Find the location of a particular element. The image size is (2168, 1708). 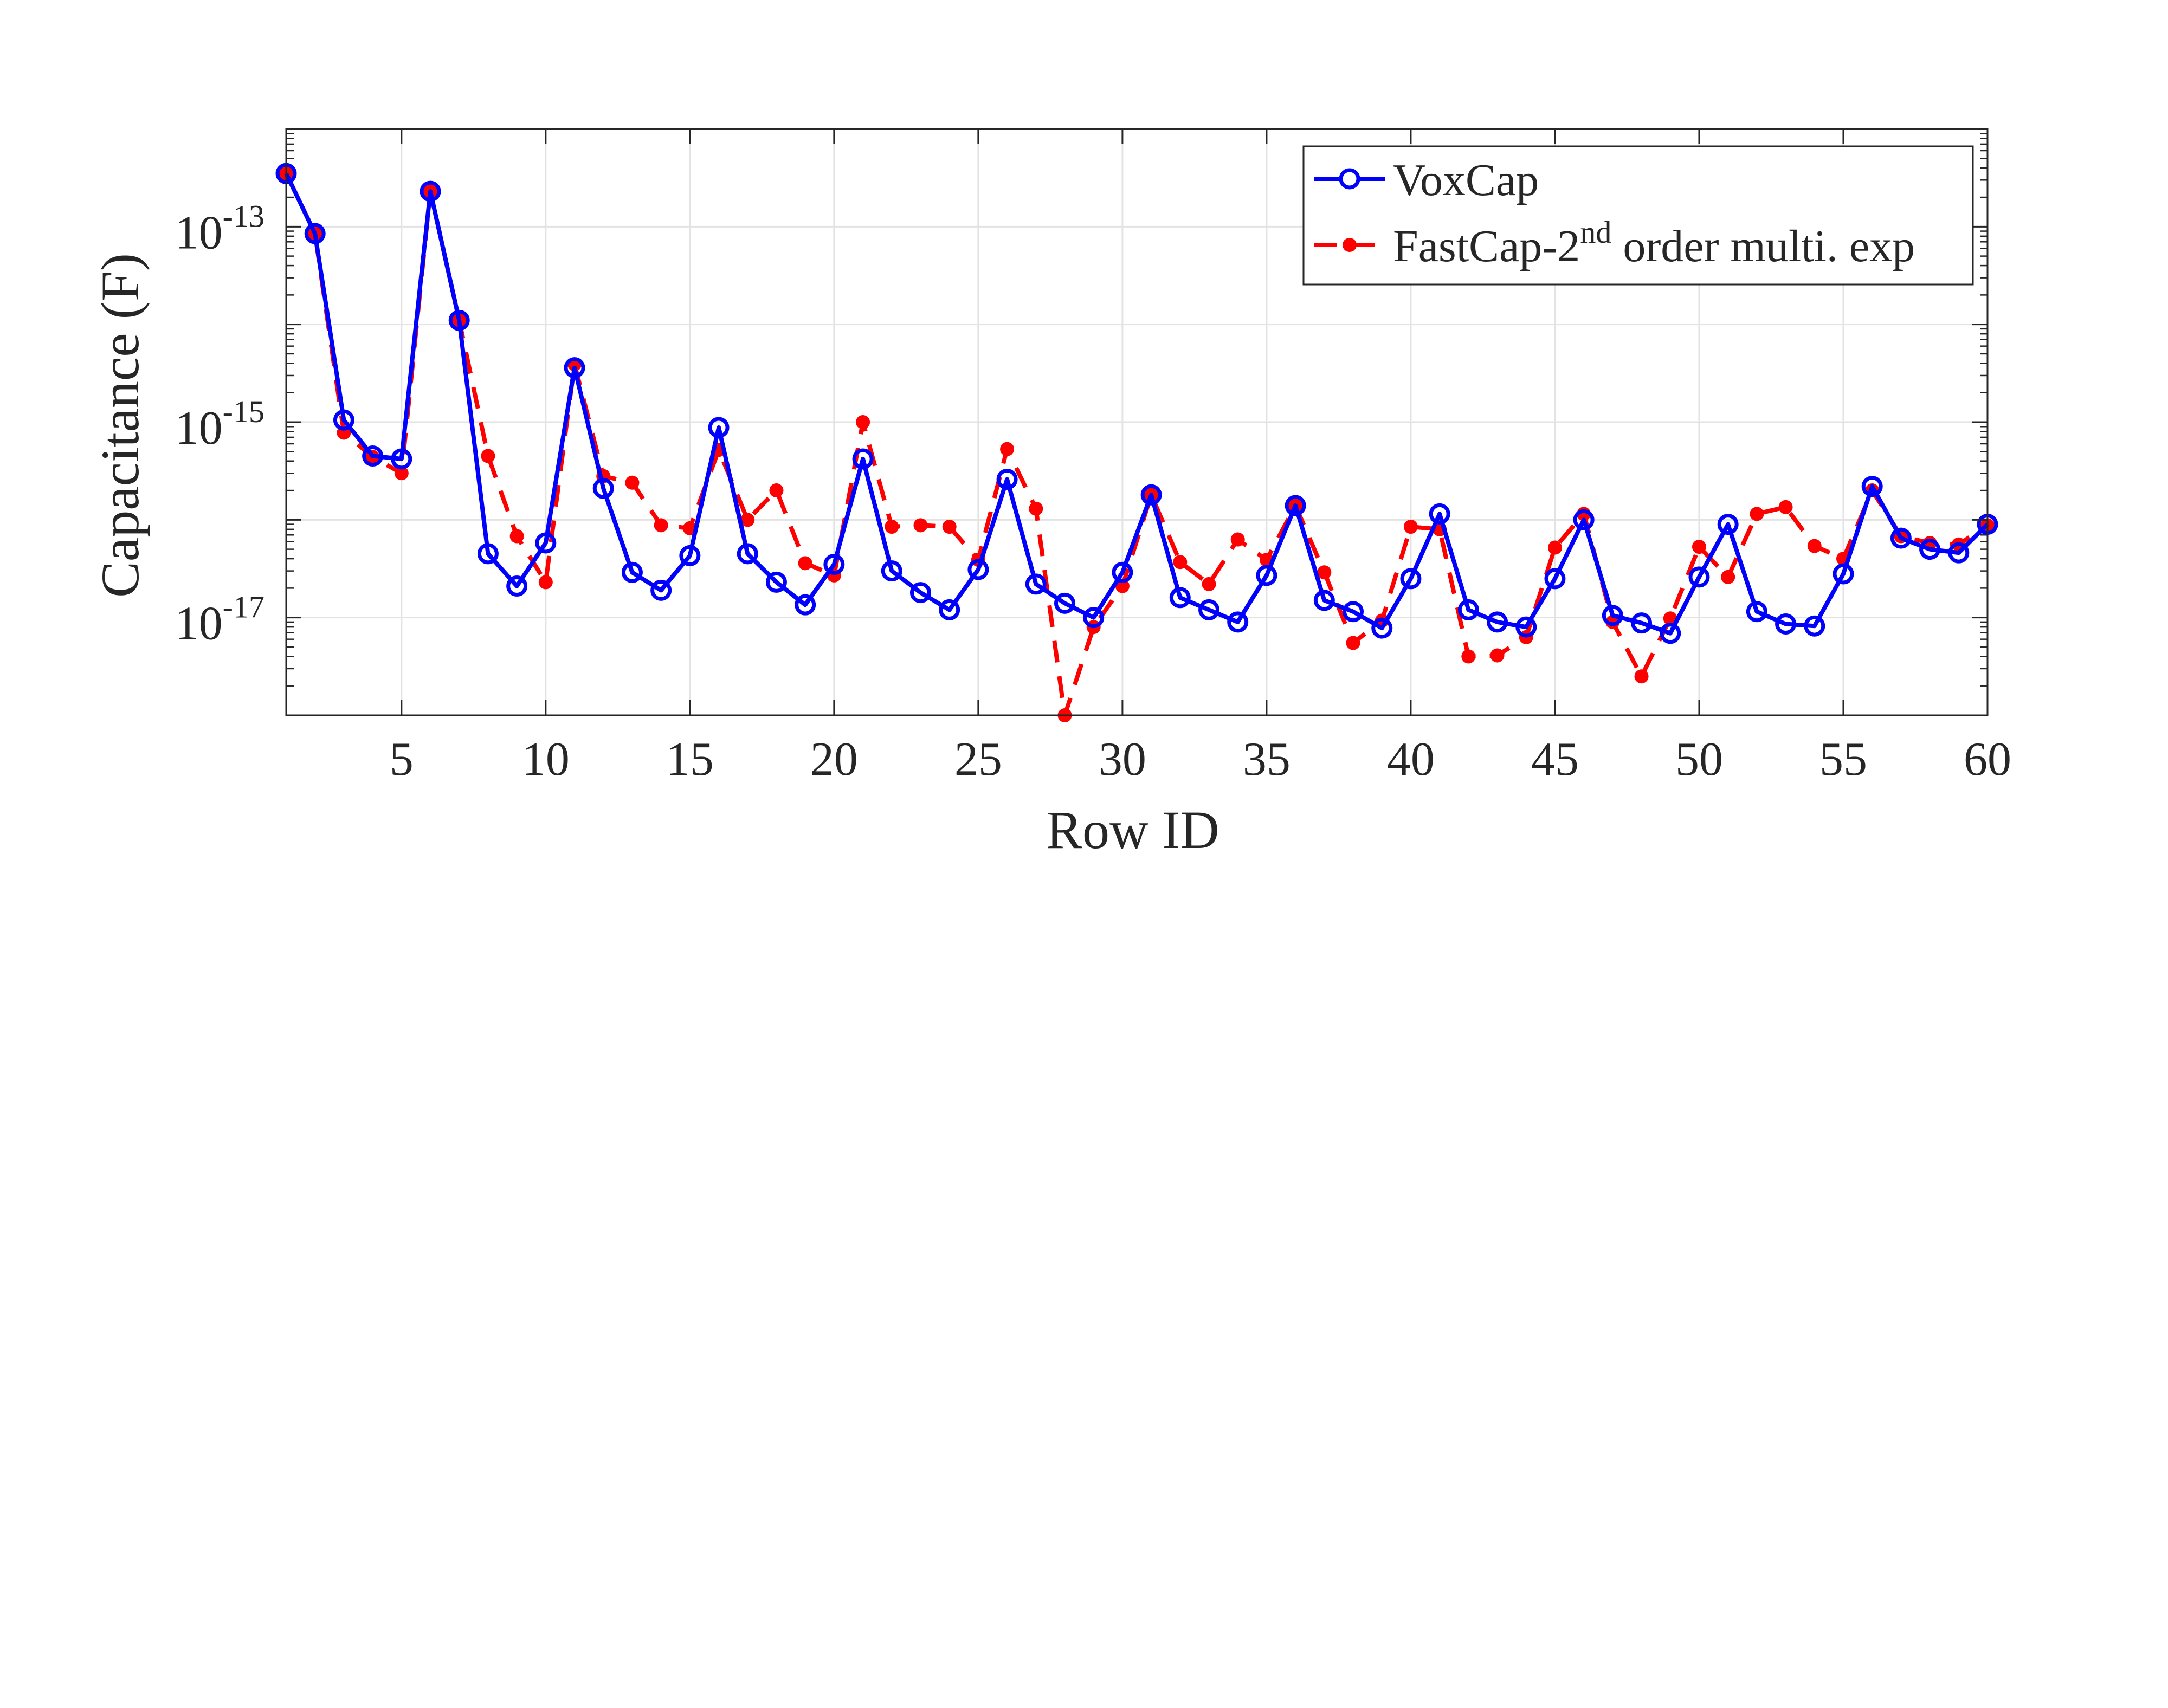

x-tick-label: 50 is located at coordinates (1699, 760).